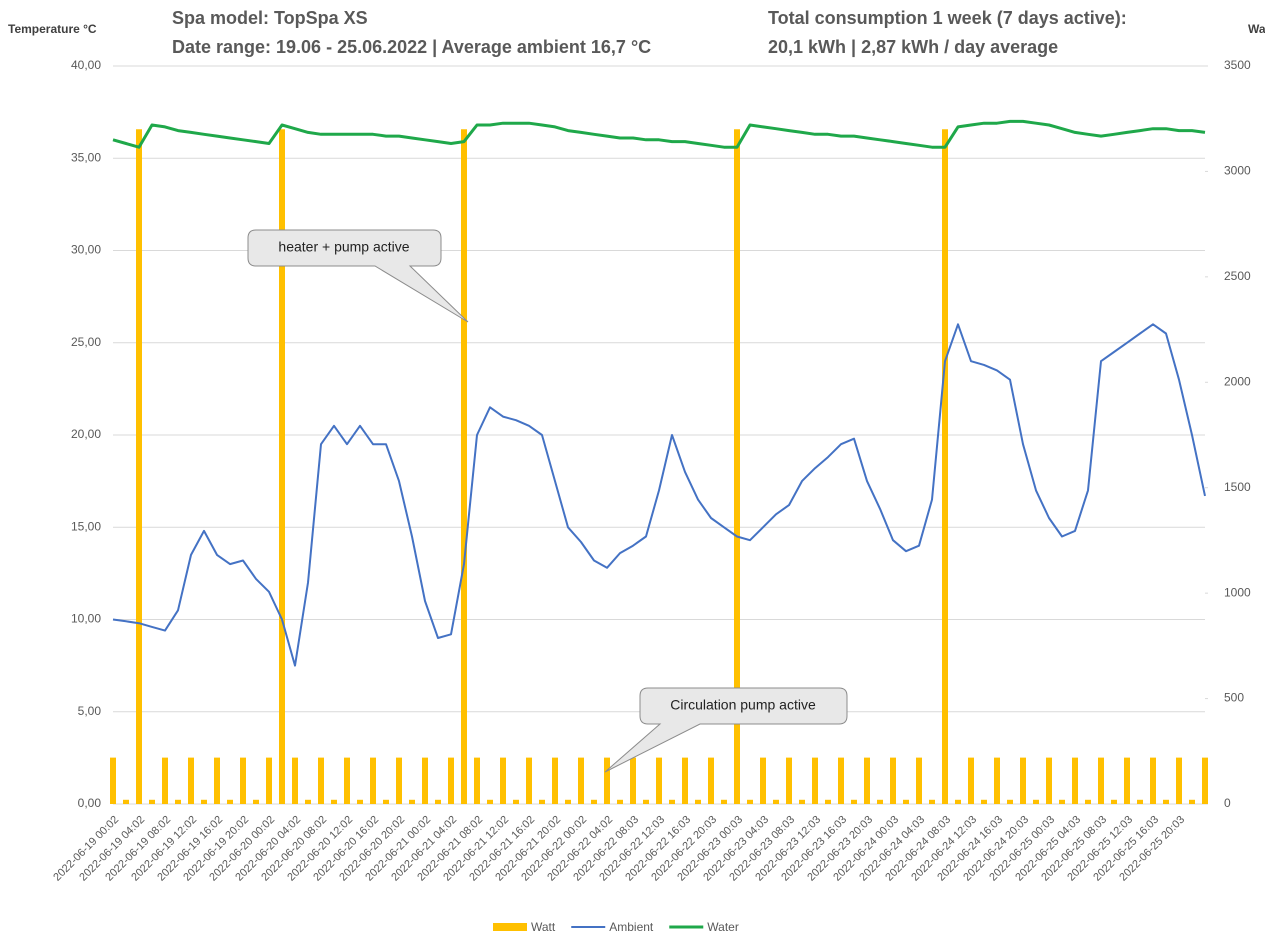 The height and width of the screenshot is (936, 1265). What do you see at coordinates (743, 705) in the screenshot?
I see `annotation: Circulation pump active` at bounding box center [743, 705].